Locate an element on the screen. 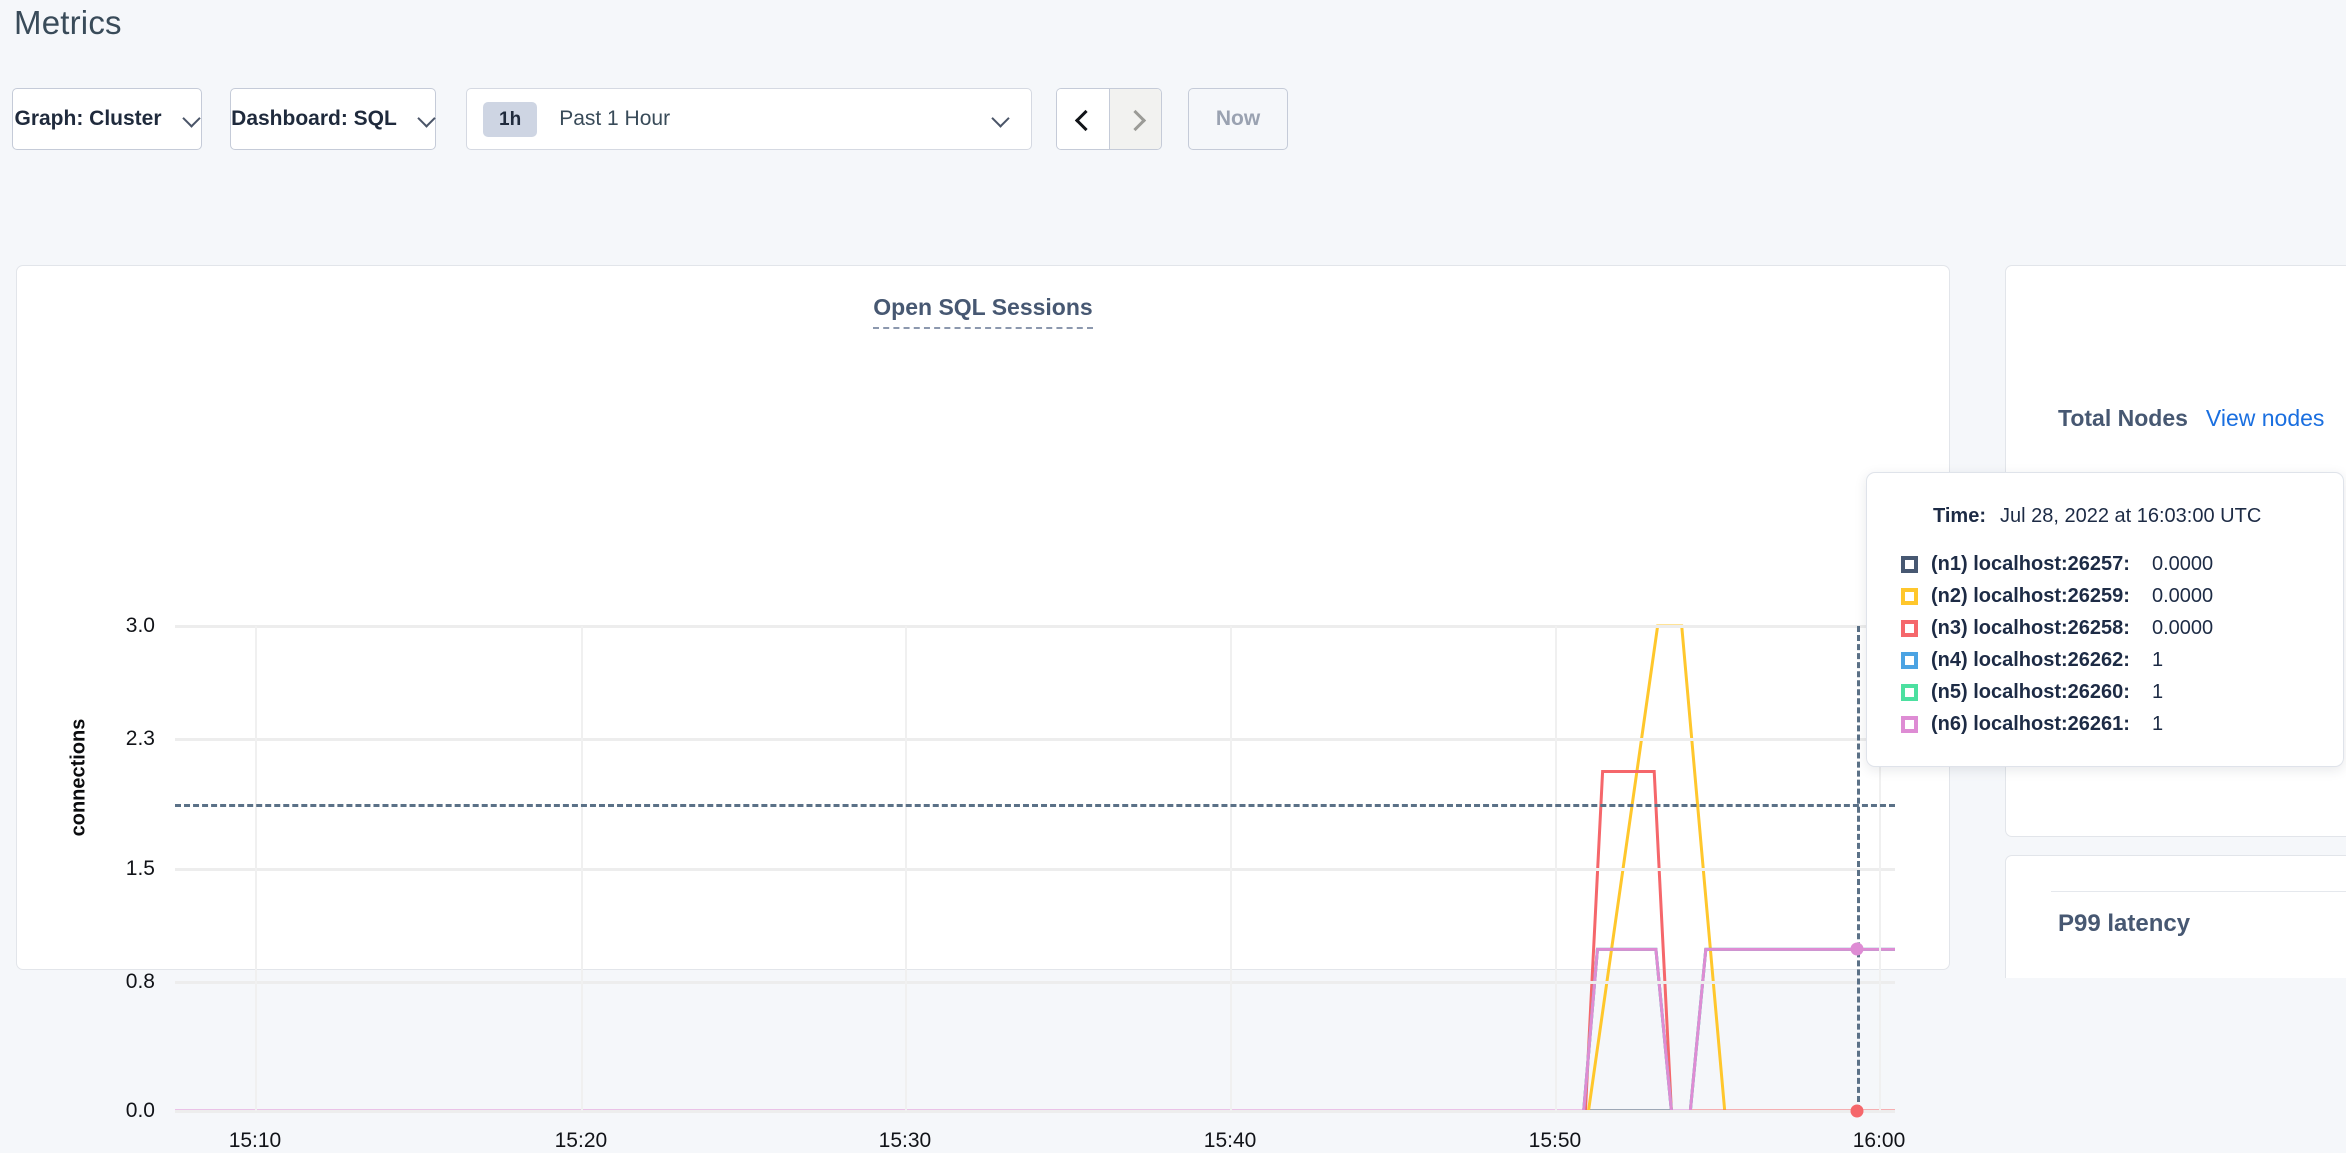  tooltip-series-name: (n1) localhost:26257: is located at coordinates (2030, 563).